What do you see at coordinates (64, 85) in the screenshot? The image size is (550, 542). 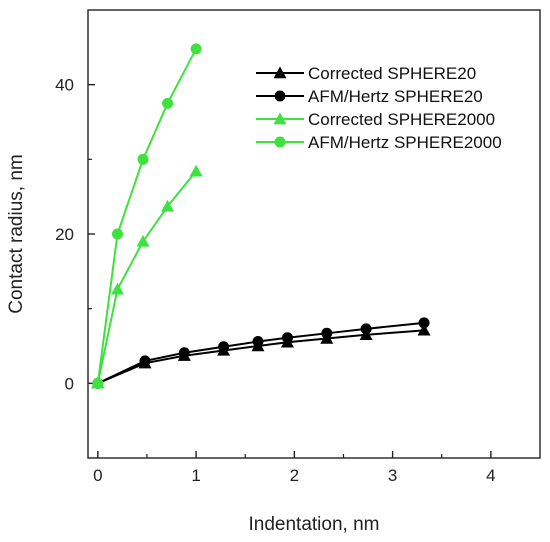 I see `y-tick-label: 40` at bounding box center [64, 85].